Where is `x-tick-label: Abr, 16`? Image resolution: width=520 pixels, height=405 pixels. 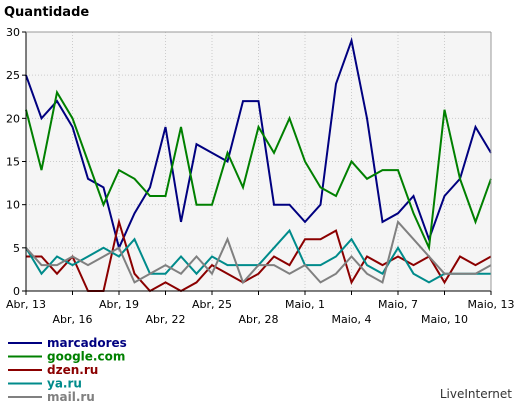
x-tick-label: Abr, 16 is located at coordinates (72, 319).